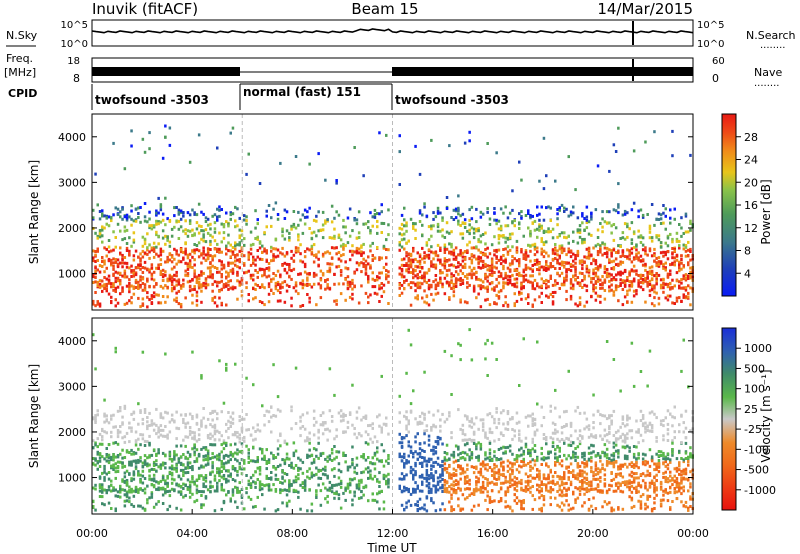  I want to click on power-cell-2049, so click(501, 229).